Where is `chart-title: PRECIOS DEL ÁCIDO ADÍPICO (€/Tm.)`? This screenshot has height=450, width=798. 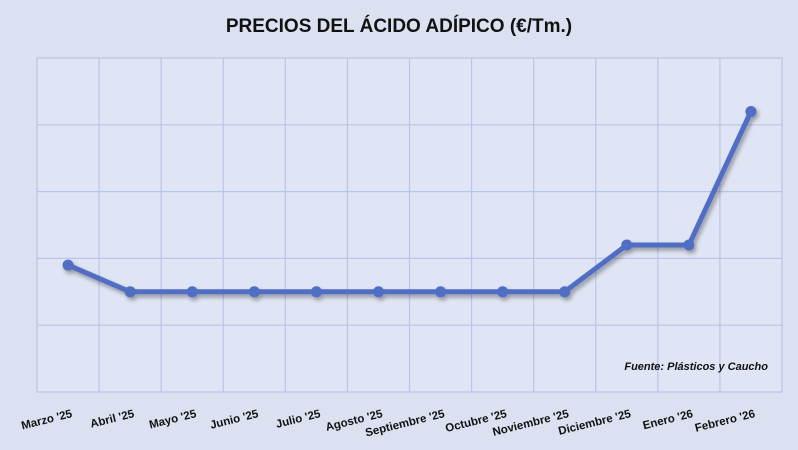 chart-title: PRECIOS DEL ÁCIDO ADÍPICO (€/Tm.) is located at coordinates (399, 26).